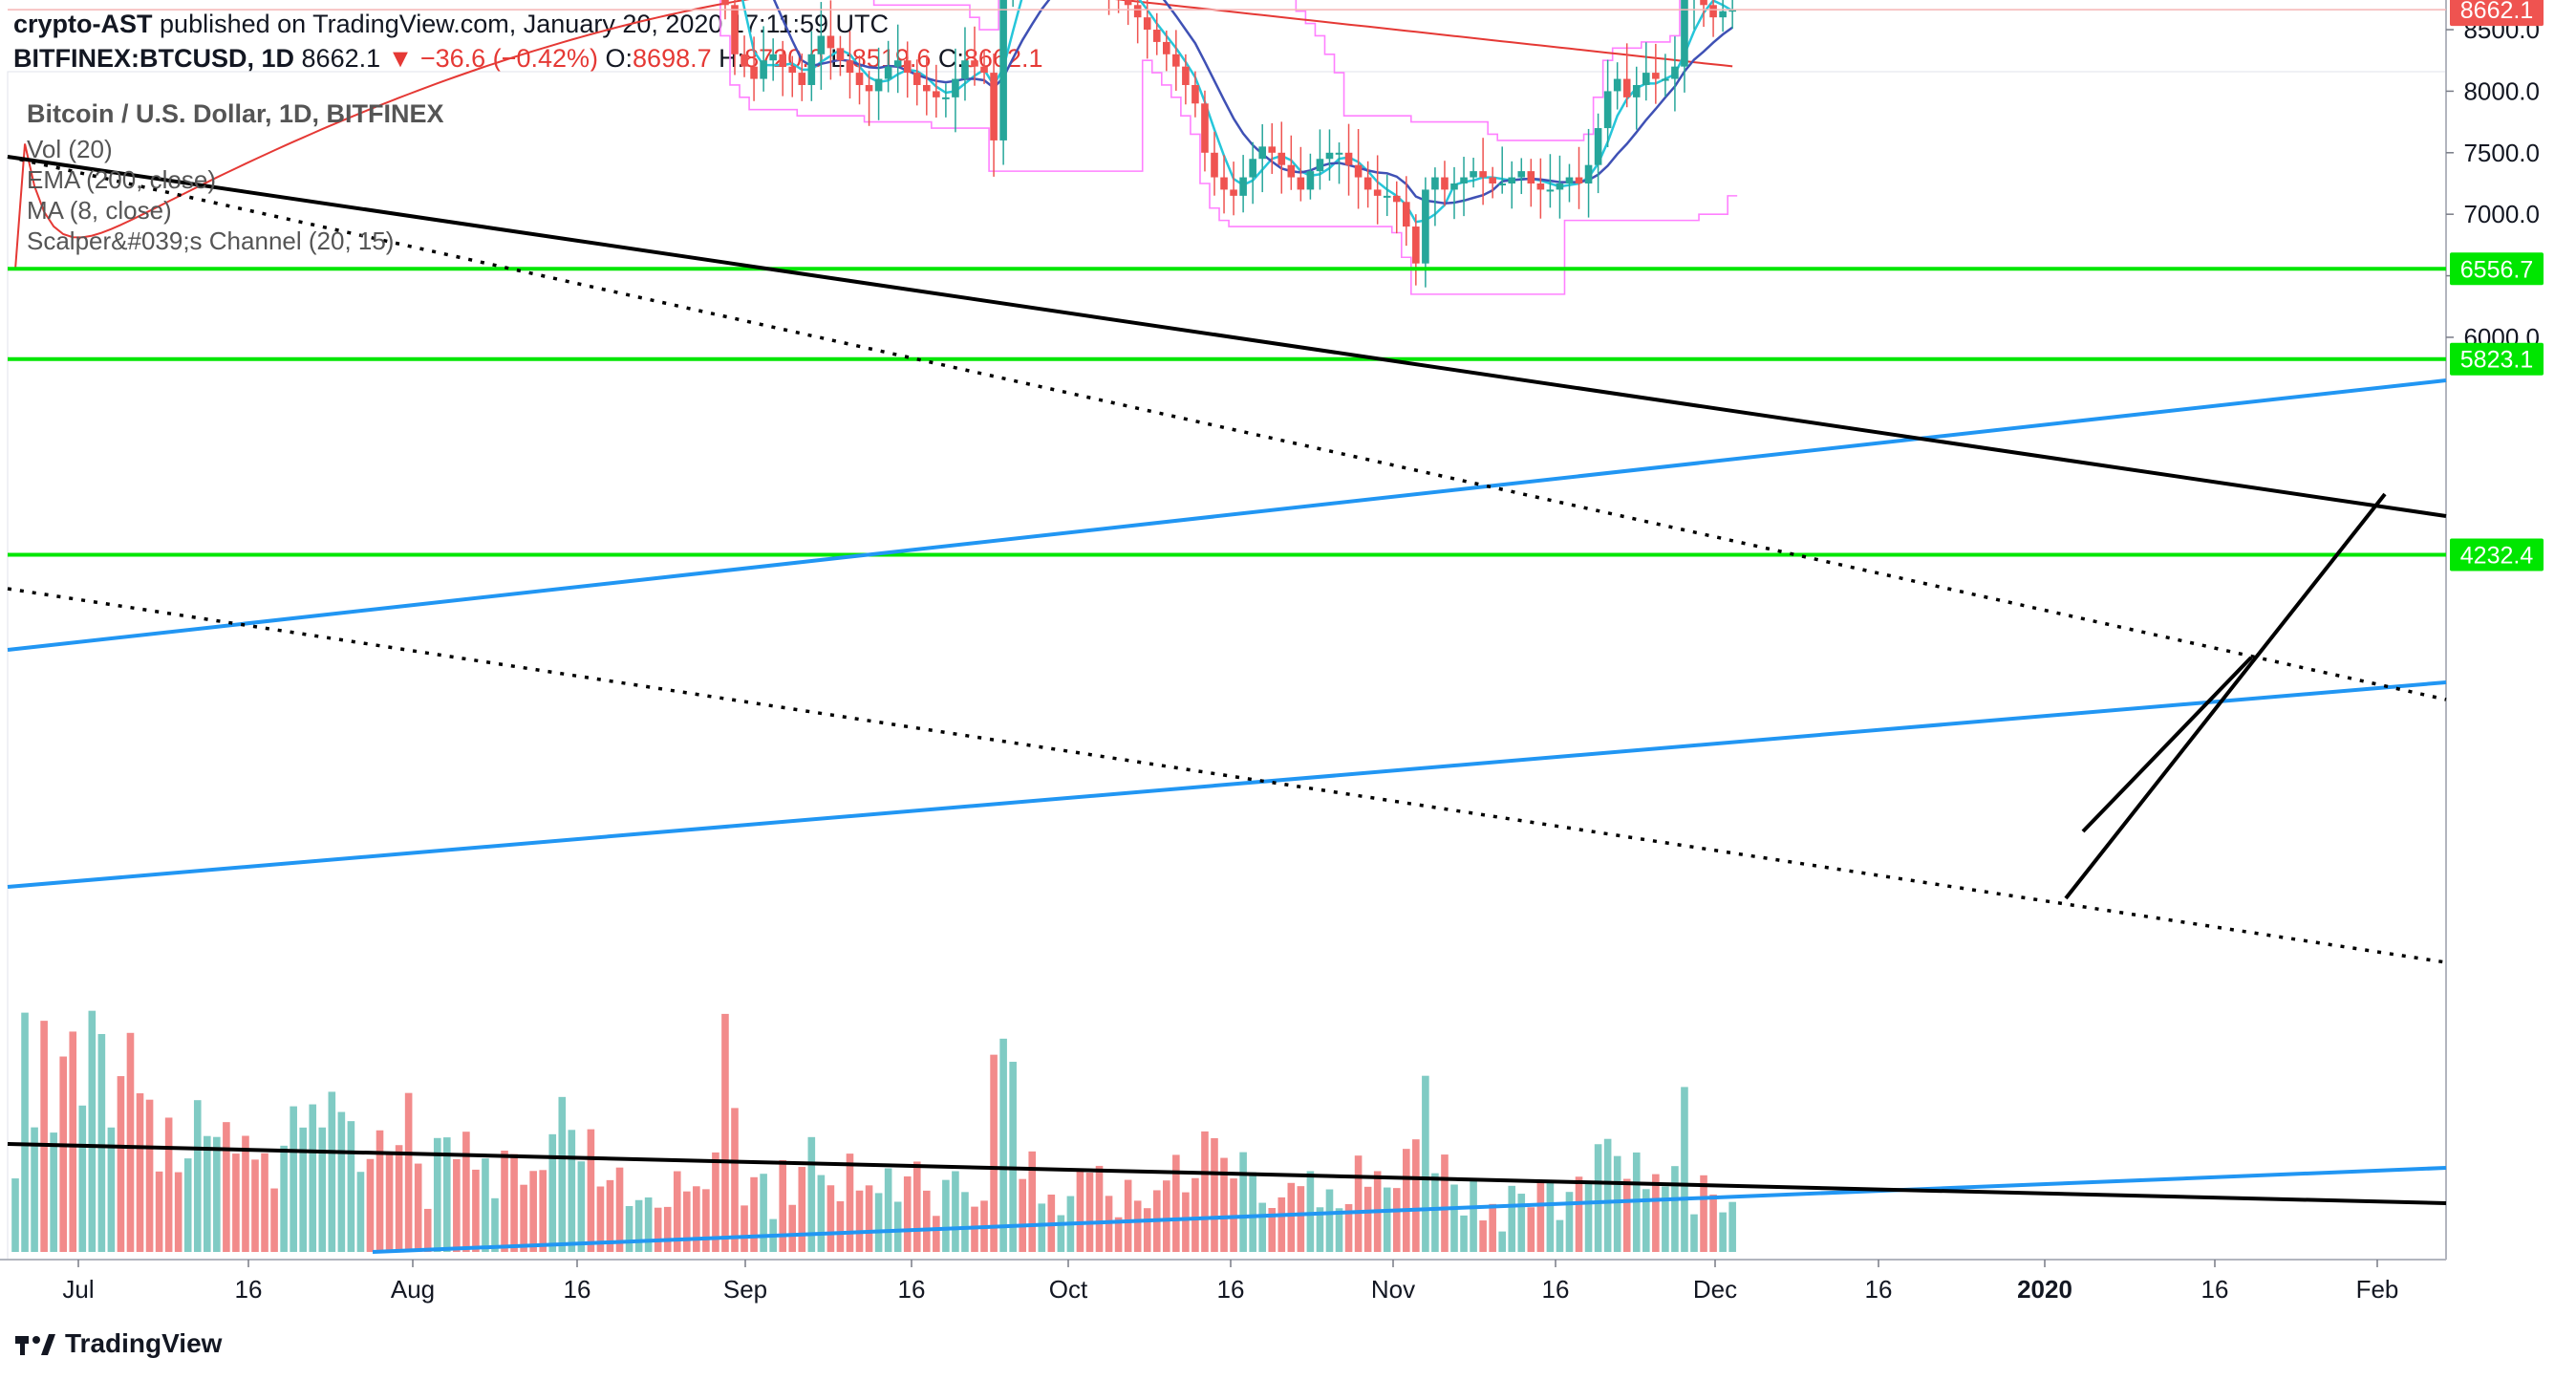 The width and height of the screenshot is (2576, 1380). Describe the element at coordinates (1393, 1289) in the screenshot. I see `x-tick-label: Nov` at that location.